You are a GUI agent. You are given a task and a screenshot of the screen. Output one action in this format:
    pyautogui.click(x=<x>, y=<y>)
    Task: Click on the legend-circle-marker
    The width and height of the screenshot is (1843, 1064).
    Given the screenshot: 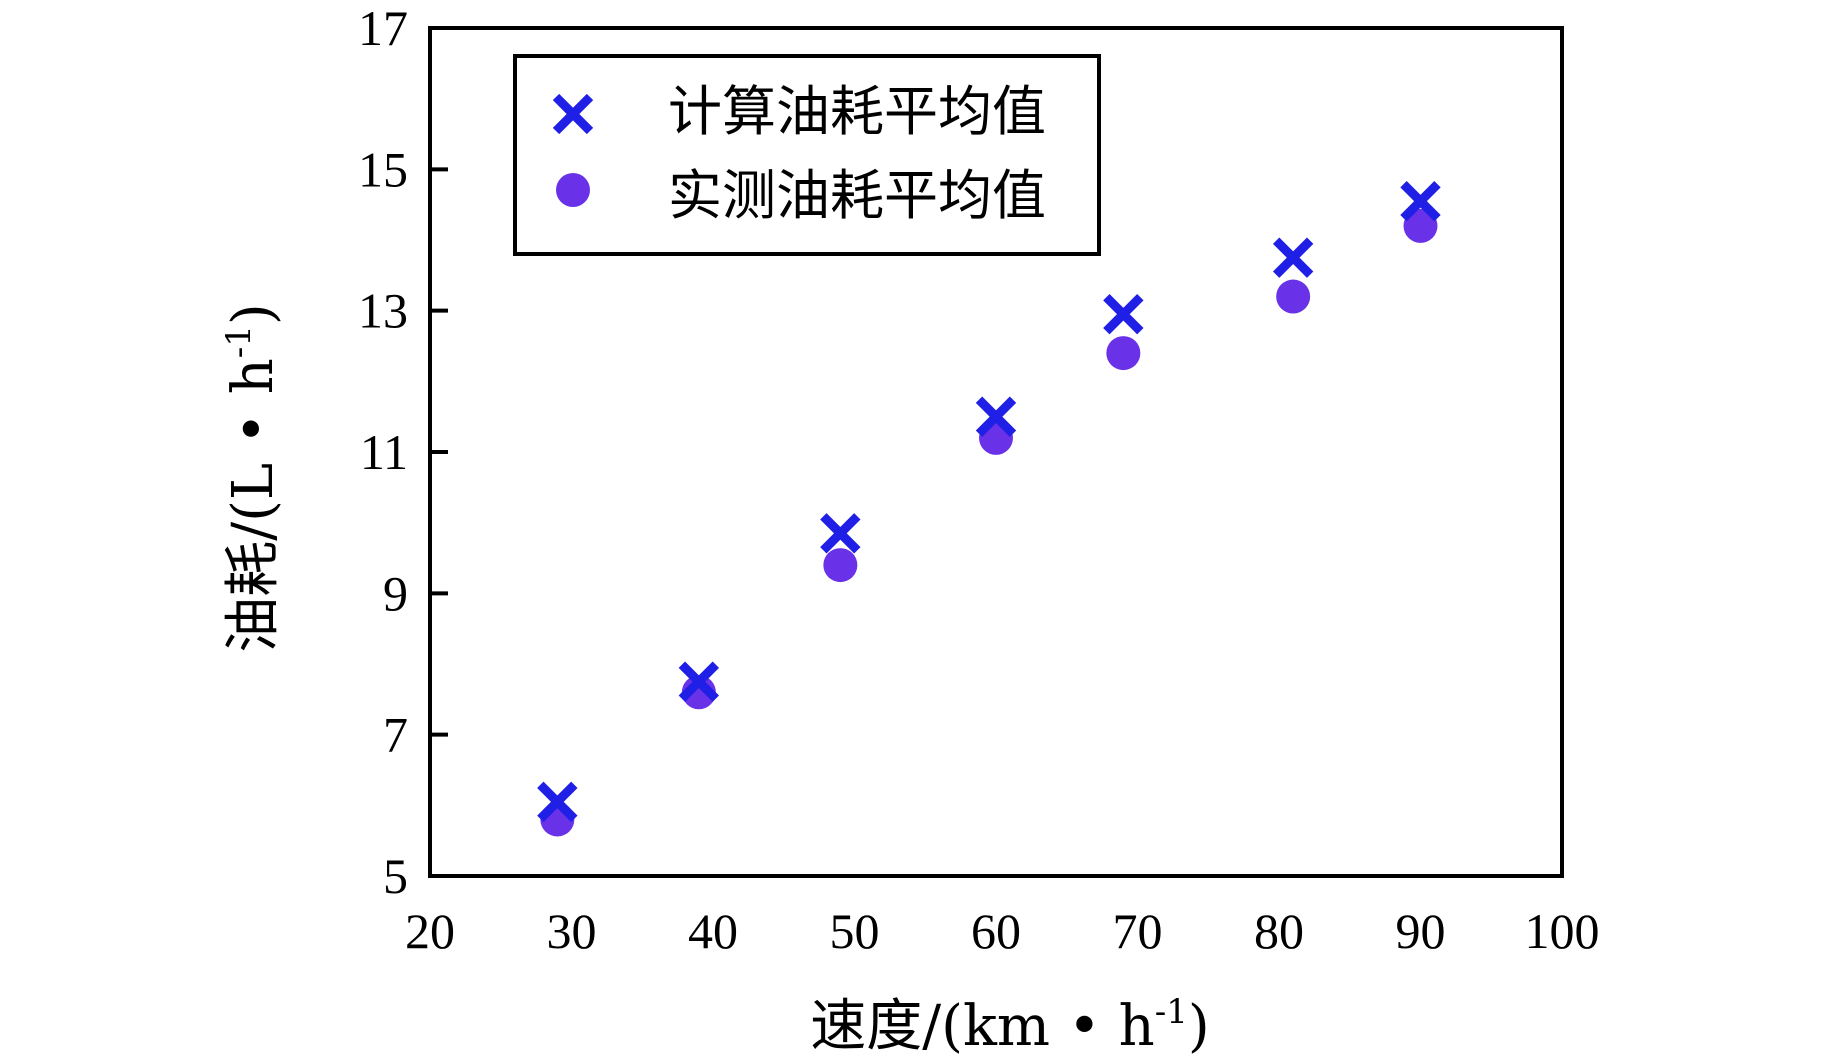 What is the action you would take?
    pyautogui.click(x=573, y=190)
    